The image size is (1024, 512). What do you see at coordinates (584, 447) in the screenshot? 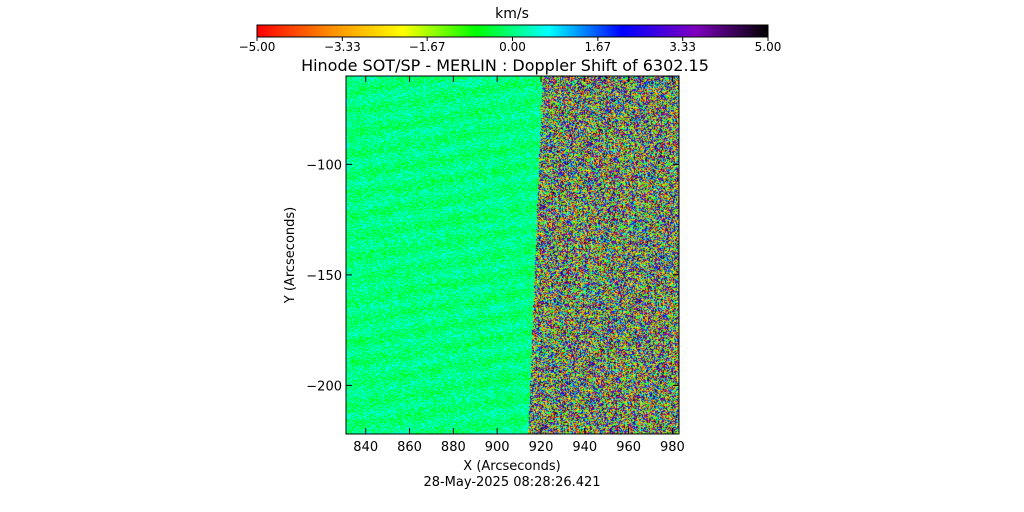
I see `x-tick-label: 940` at bounding box center [584, 447].